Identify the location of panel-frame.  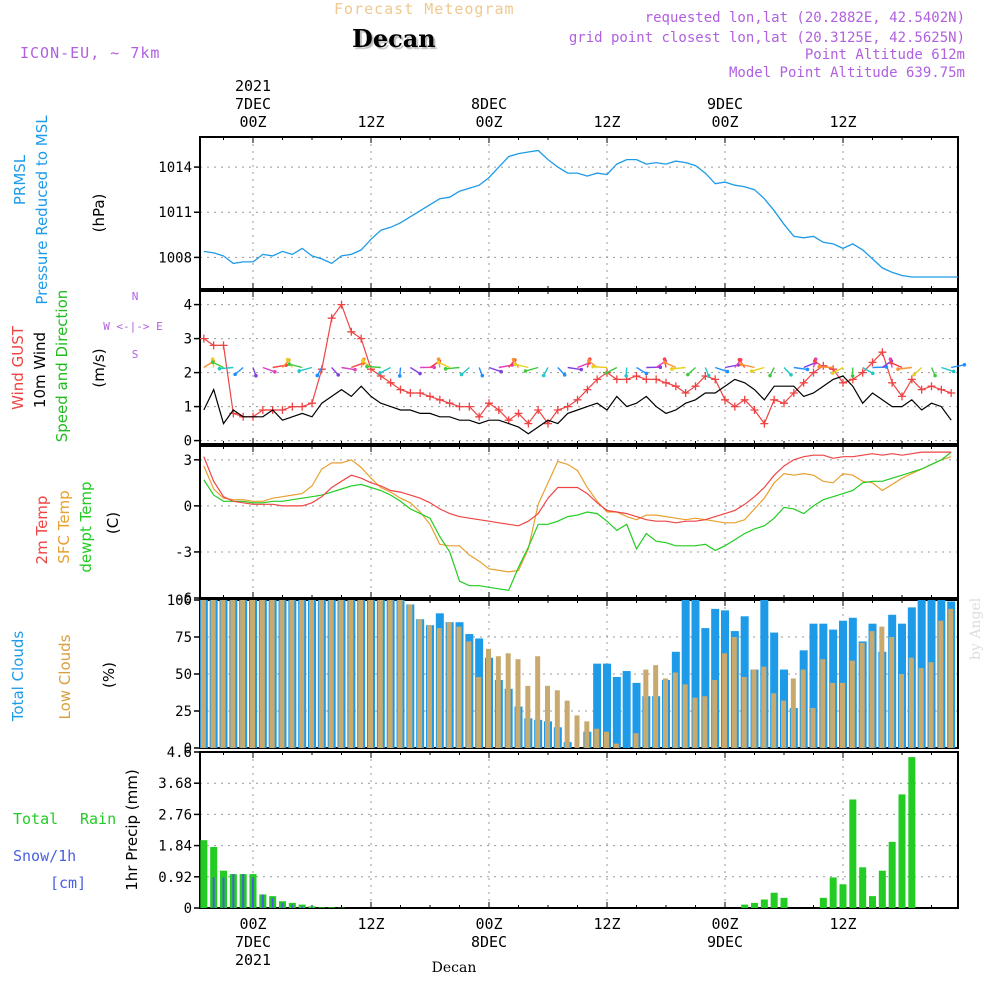
(579, 830).